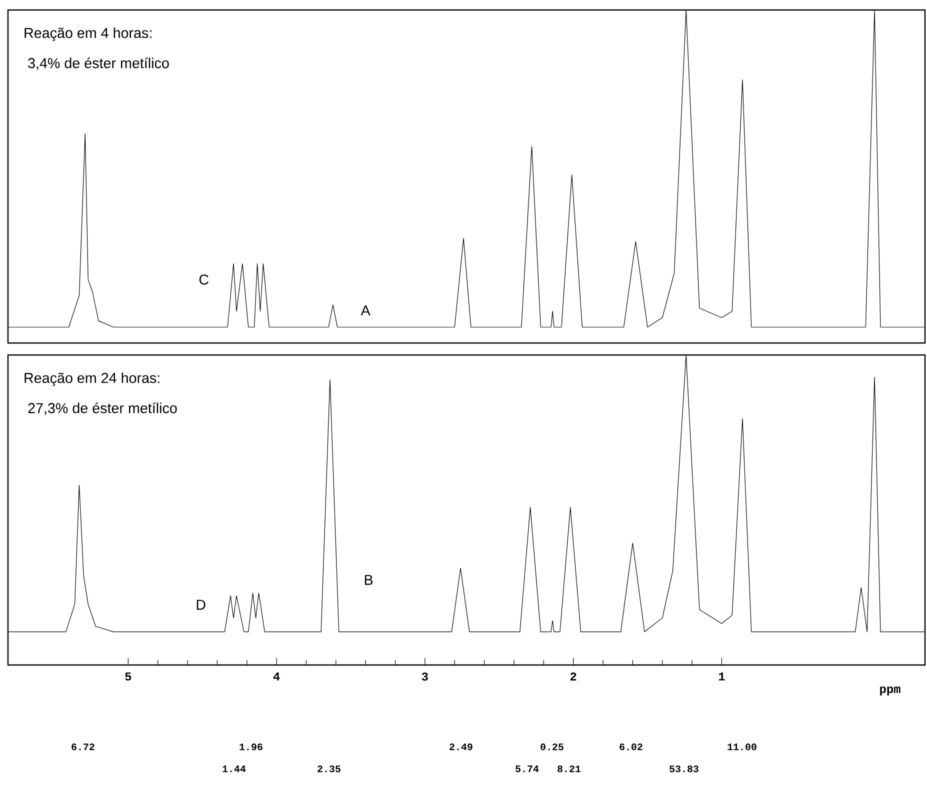 This screenshot has height=789, width=927. Describe the element at coordinates (83, 747) in the screenshot. I see `text: 6.72` at that location.